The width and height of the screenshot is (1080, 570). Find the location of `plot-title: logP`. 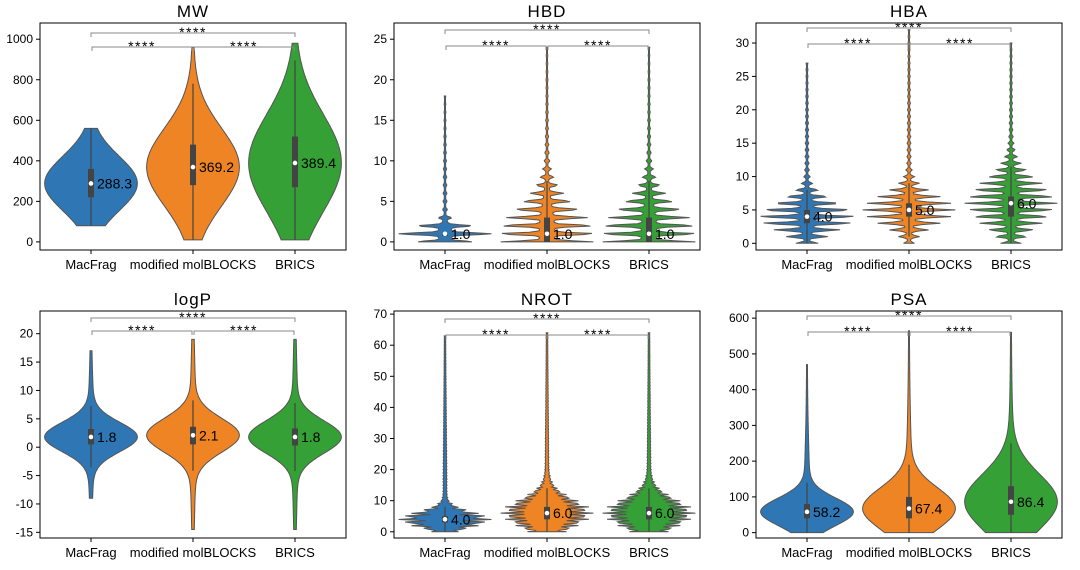

plot-title: logP is located at coordinates (193, 299).